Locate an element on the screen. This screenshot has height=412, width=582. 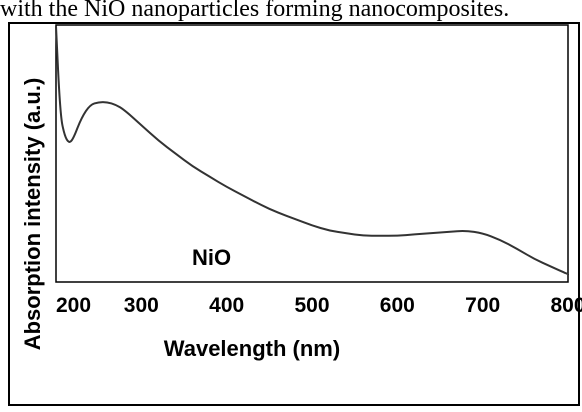
x-tick-labels: 200 300 400 500 600 700 800 is located at coordinates (319, 305).